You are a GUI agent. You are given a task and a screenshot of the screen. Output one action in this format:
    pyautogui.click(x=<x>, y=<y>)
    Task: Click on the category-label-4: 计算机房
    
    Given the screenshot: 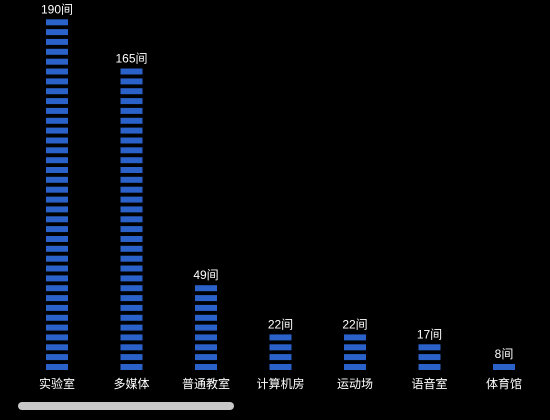 What is the action you would take?
    pyautogui.click(x=280, y=383)
    